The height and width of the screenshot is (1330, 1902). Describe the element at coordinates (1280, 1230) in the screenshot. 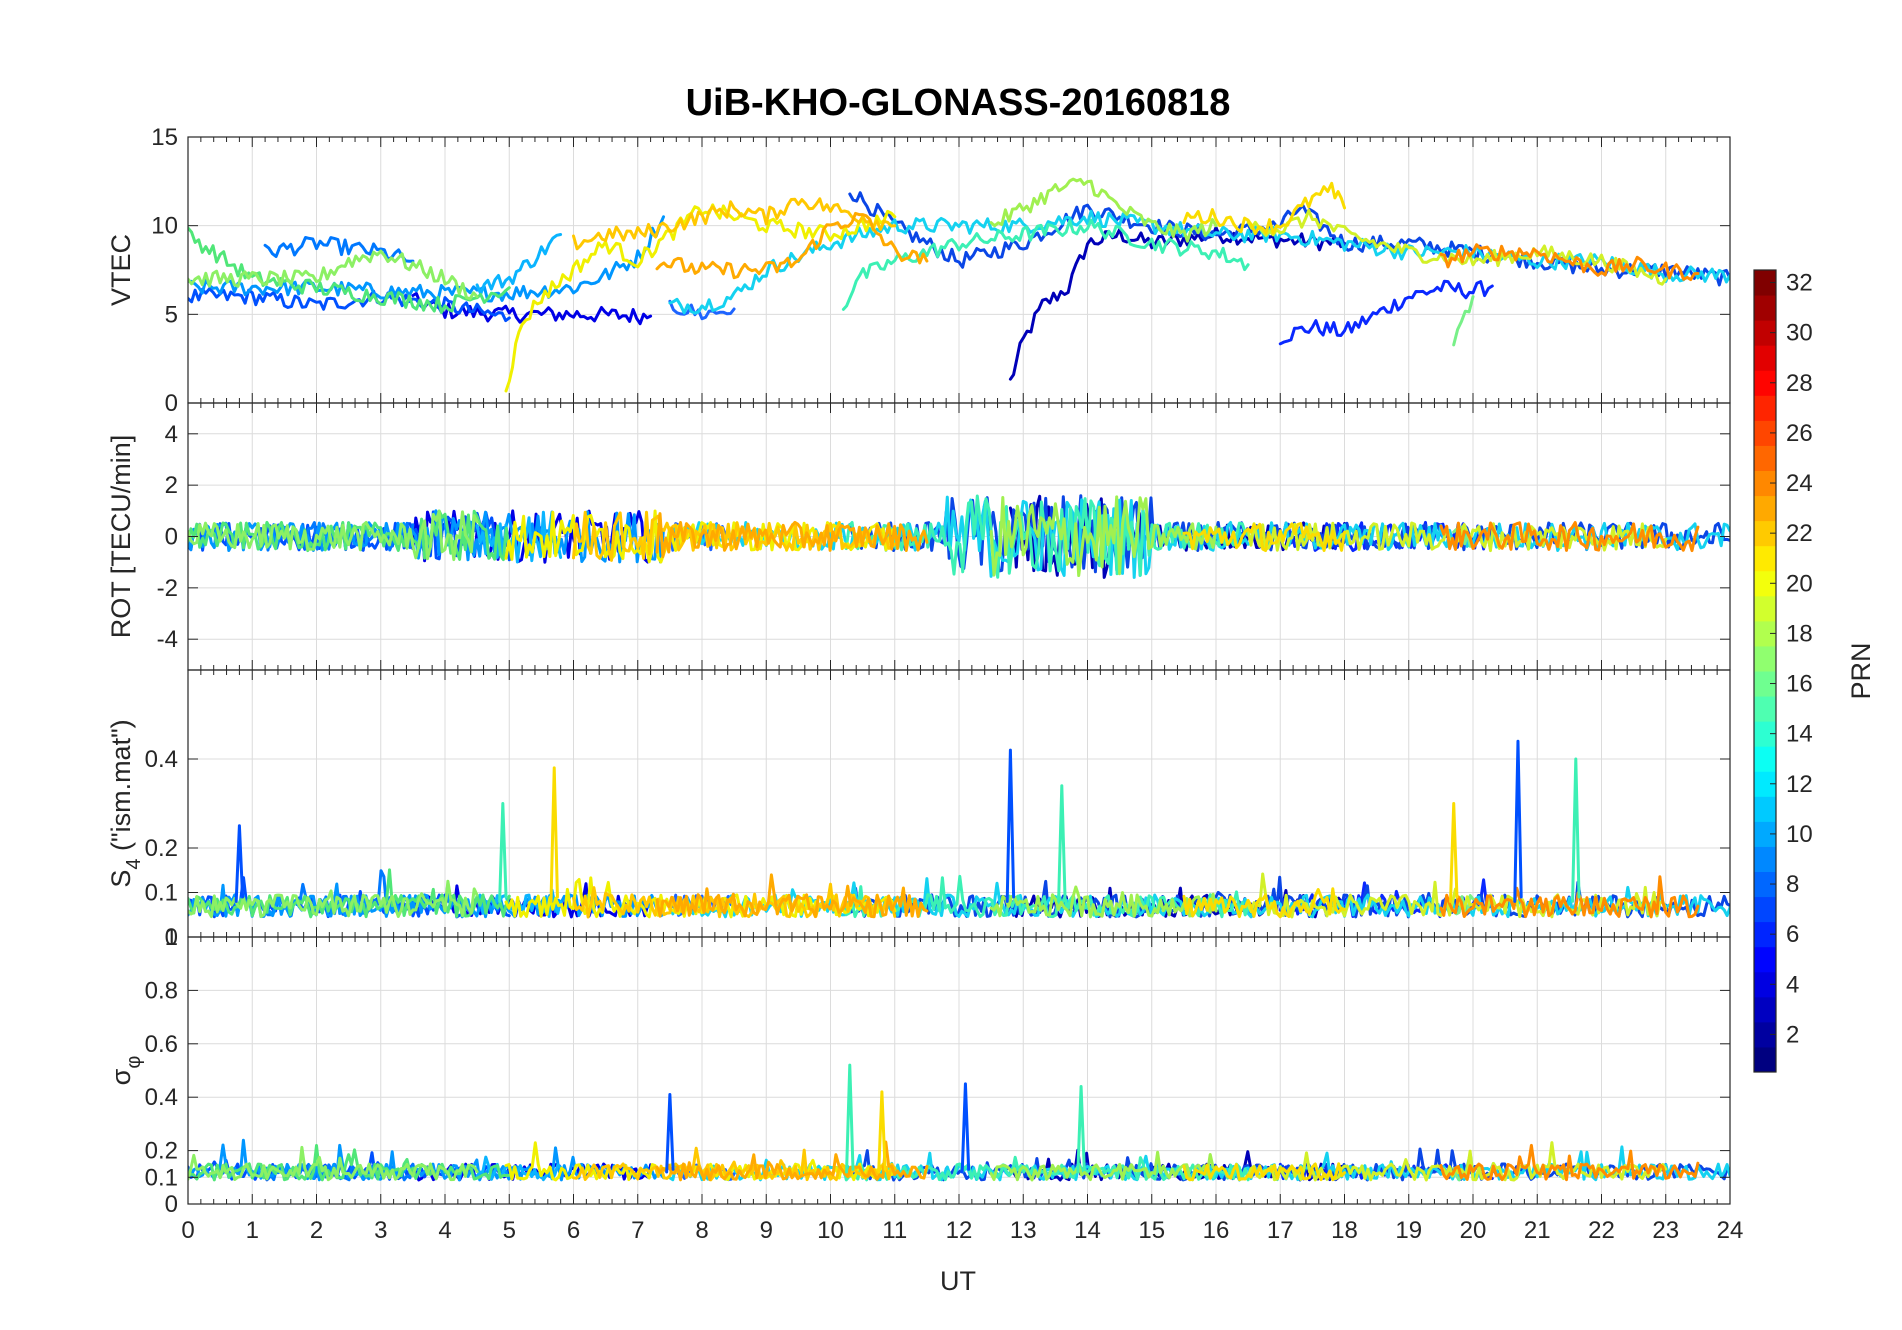

I see `x-tick-label: 17` at that location.